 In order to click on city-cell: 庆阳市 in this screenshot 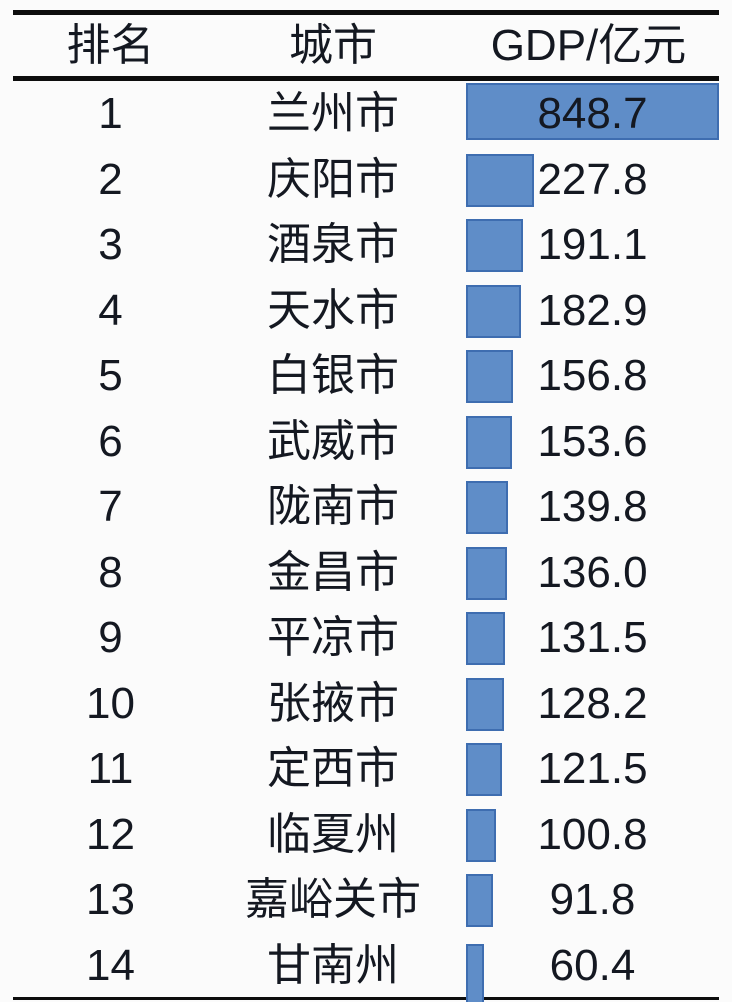, I will do `click(333, 179)`.